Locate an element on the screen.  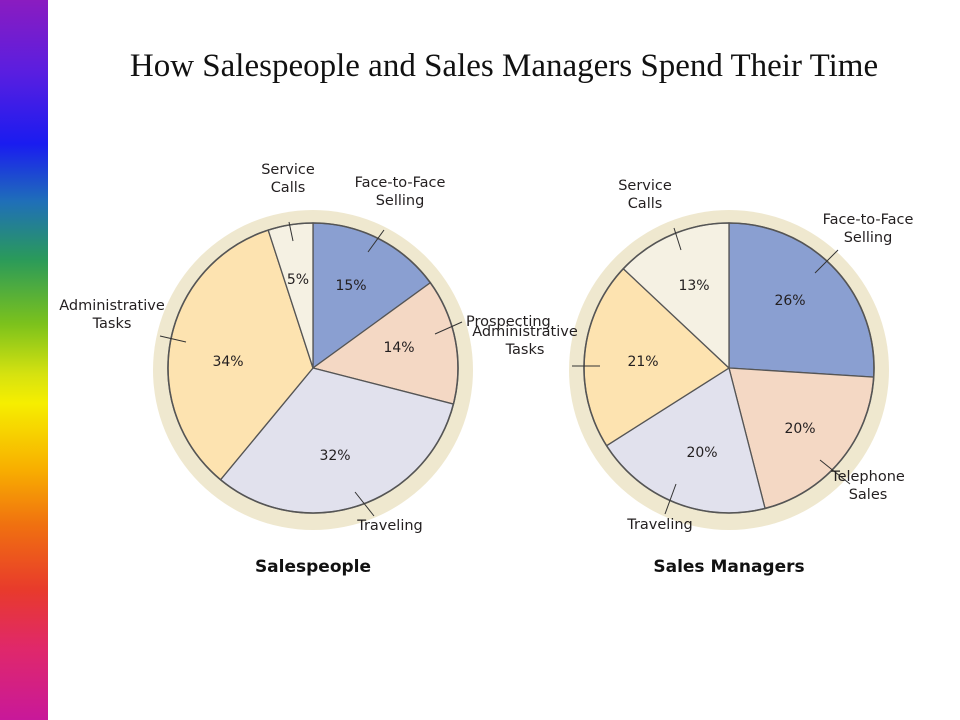
rainbow-accent-bar is located at coordinates (24, 360).